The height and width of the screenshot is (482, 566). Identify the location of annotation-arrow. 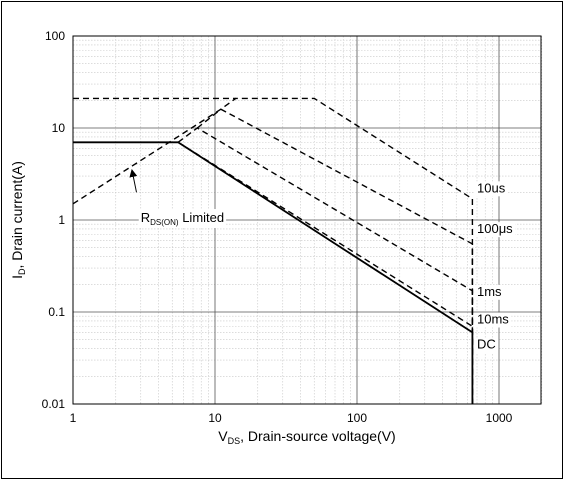
(133, 180).